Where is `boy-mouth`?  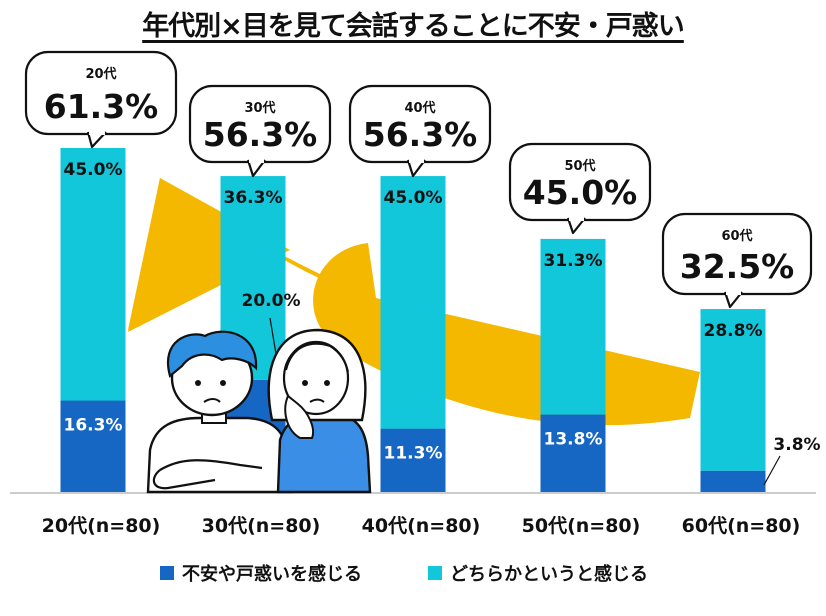
boy-mouth is located at coordinates (212, 400).